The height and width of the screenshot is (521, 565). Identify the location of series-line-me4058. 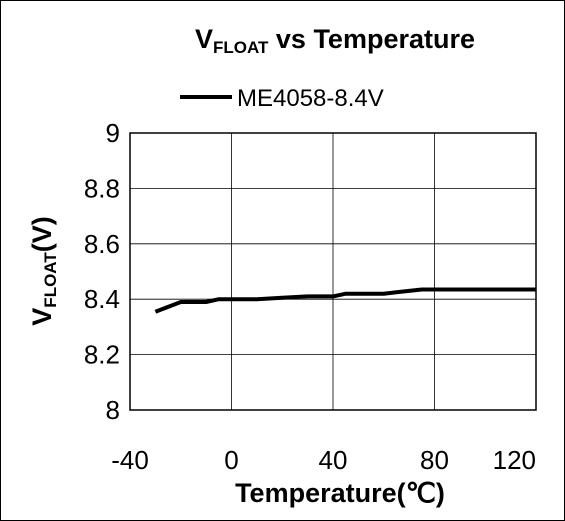
(345, 300).